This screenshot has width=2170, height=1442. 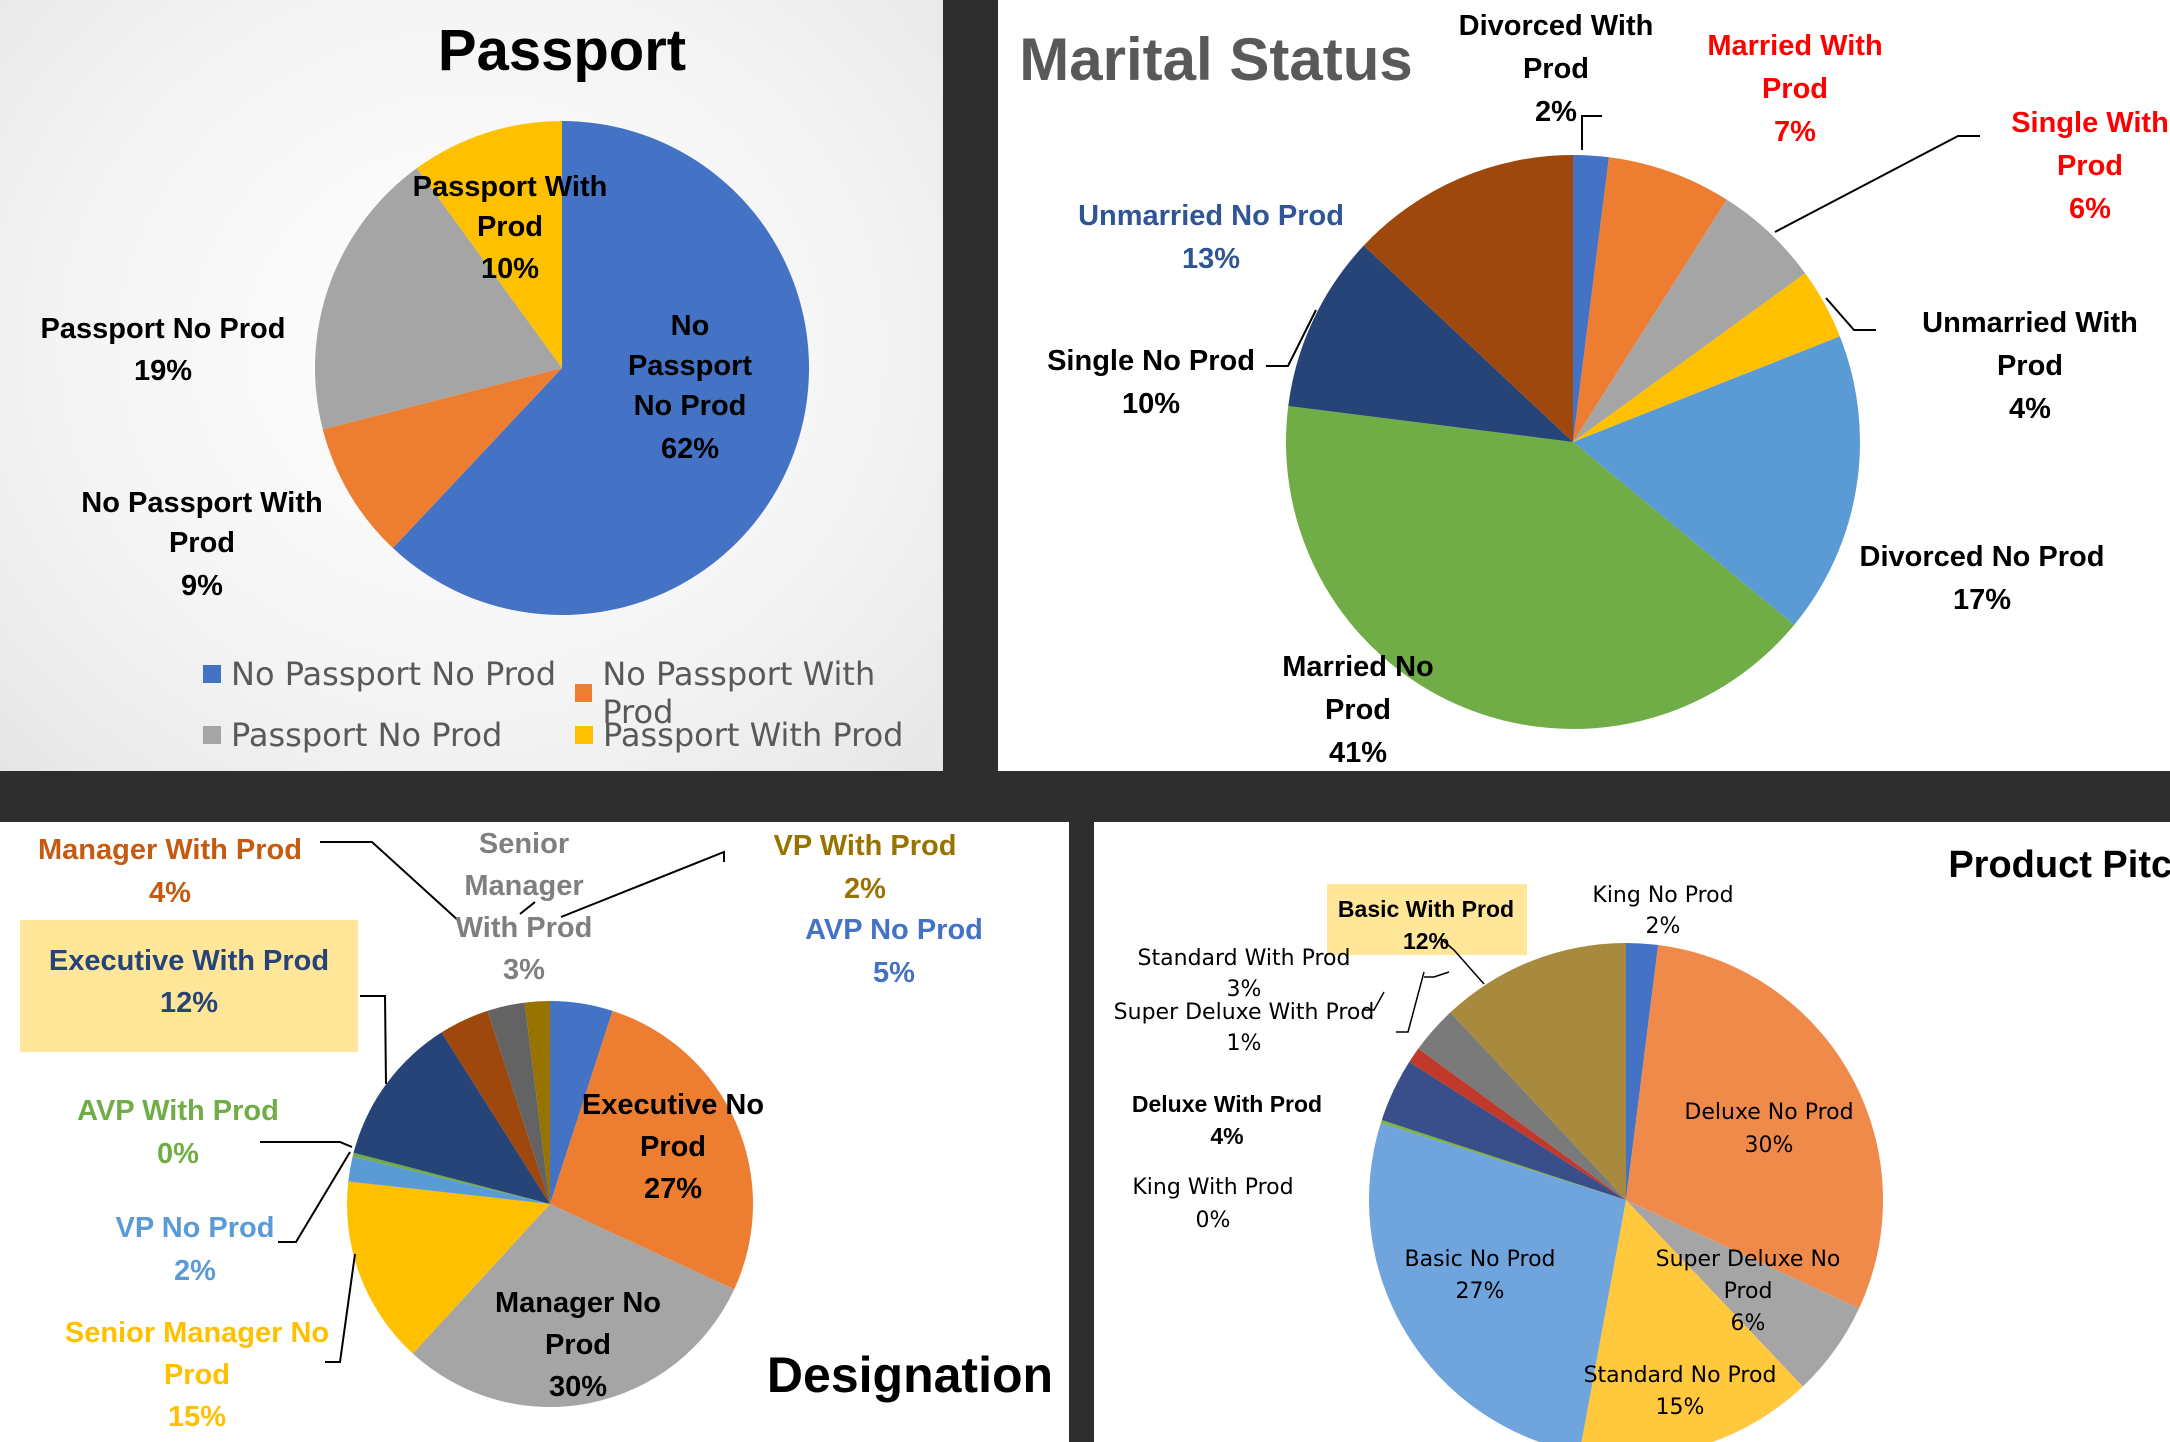 I want to click on data-label: Unmarried With Prod, so click(x=2030, y=344).